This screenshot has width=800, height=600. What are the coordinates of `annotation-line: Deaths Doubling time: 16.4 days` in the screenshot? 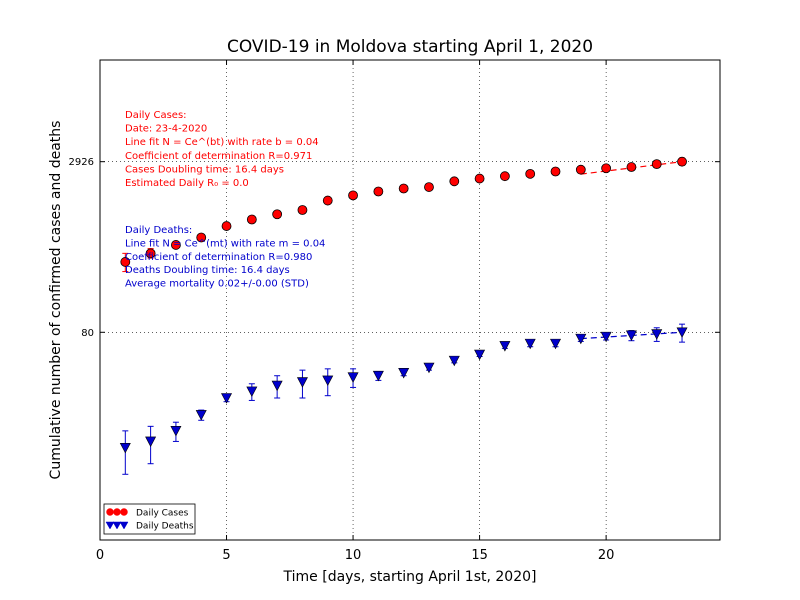 It's located at (207, 270).